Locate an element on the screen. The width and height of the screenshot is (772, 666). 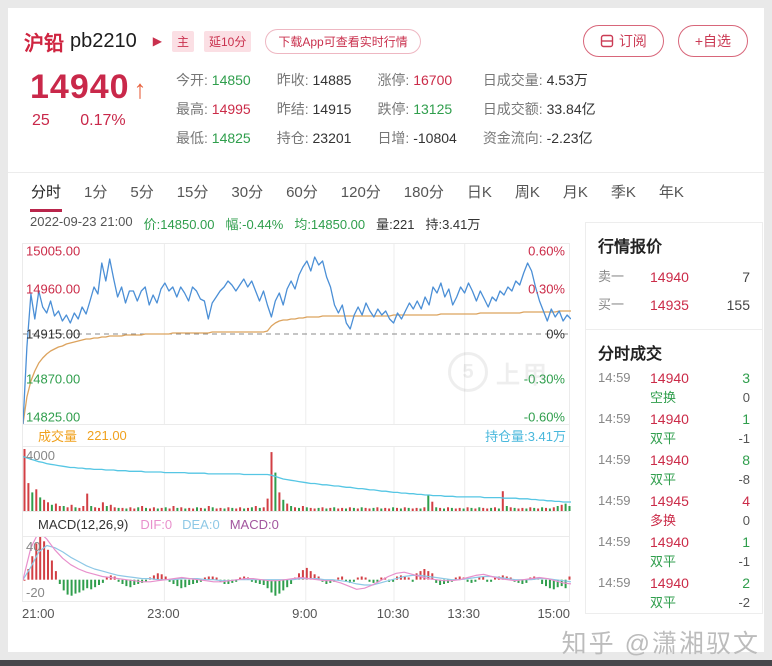
tab-1分: 1分 is located at coordinates (96, 192).